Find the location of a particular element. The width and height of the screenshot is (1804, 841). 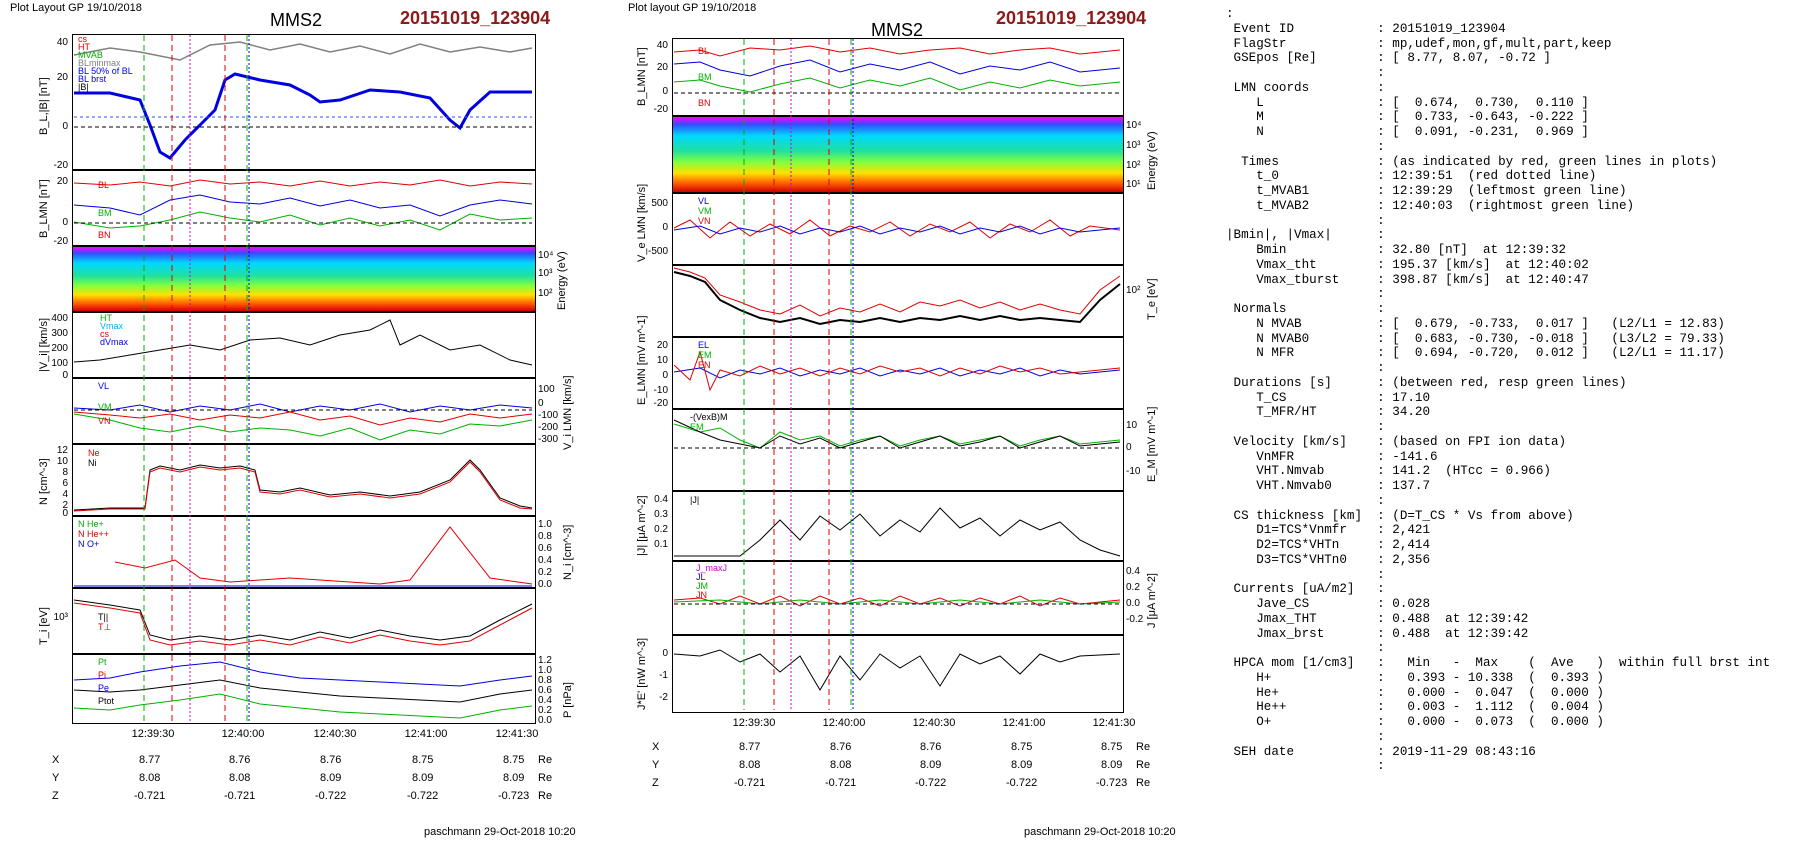

info-line: LMN coords : is located at coordinates (1305, 87).